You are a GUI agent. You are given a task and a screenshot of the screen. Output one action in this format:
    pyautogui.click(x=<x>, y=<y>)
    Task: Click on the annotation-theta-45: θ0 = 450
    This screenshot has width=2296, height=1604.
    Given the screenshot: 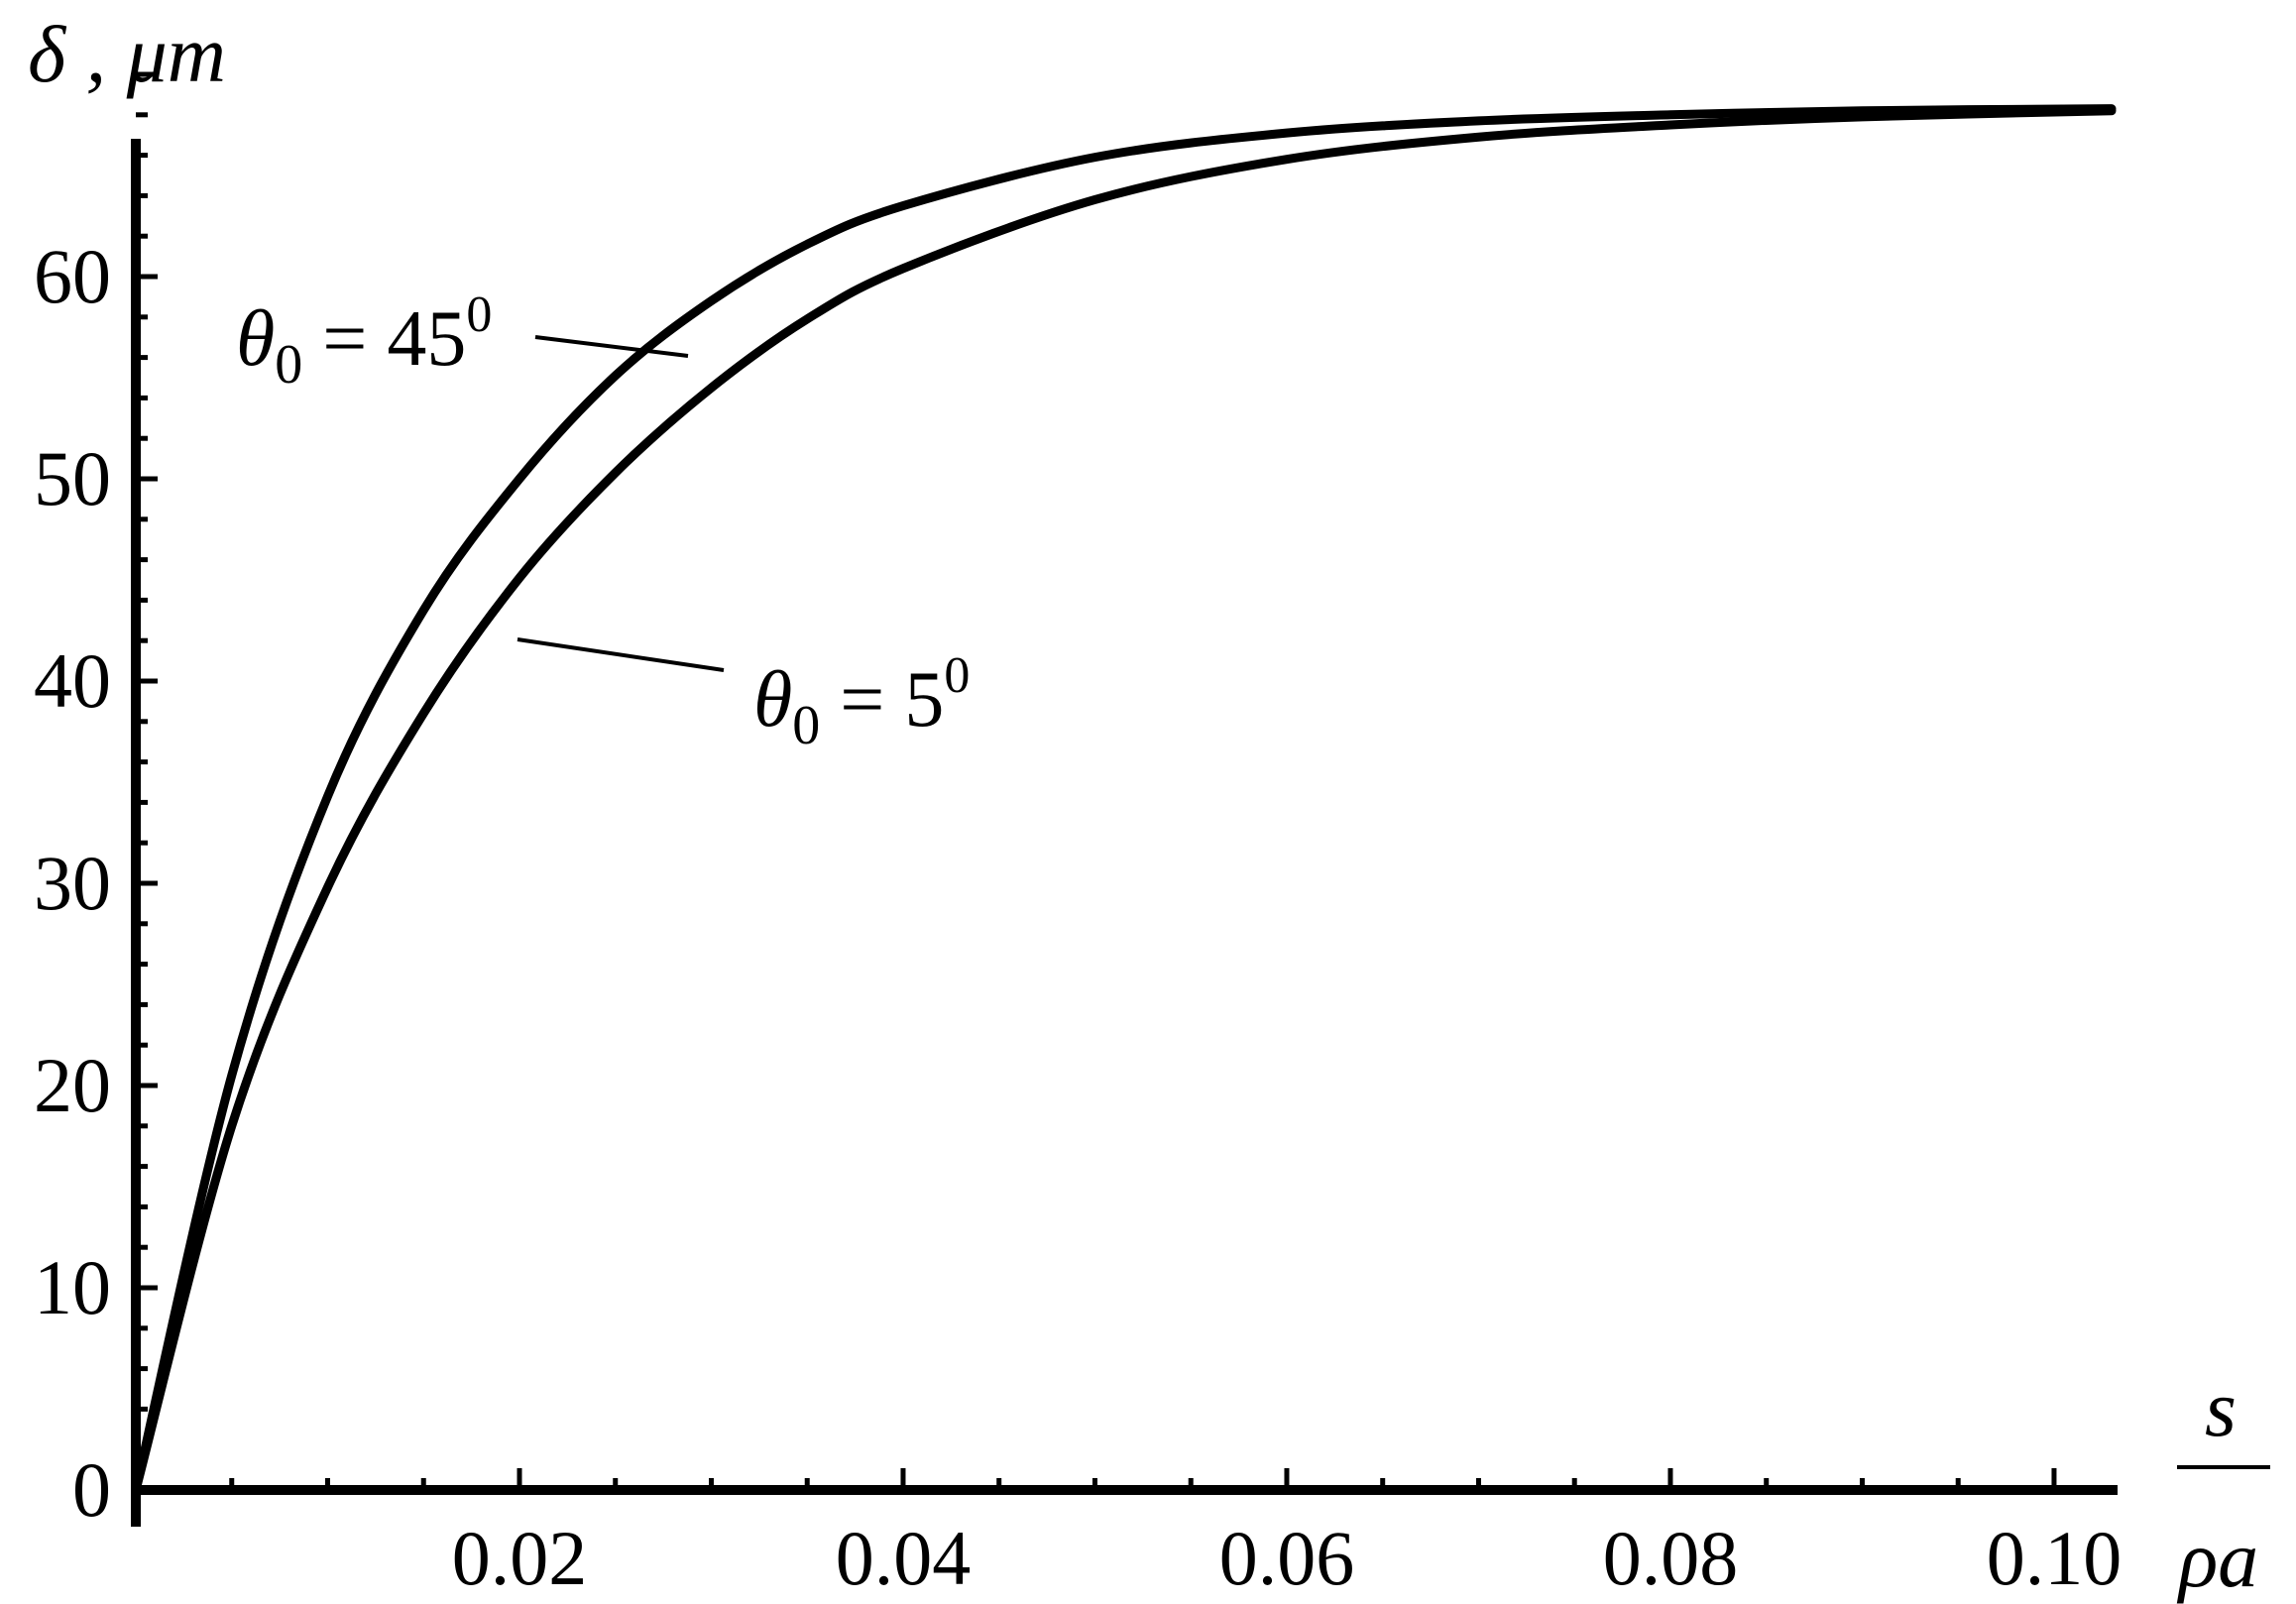 What is the action you would take?
    pyautogui.click(x=364, y=341)
    